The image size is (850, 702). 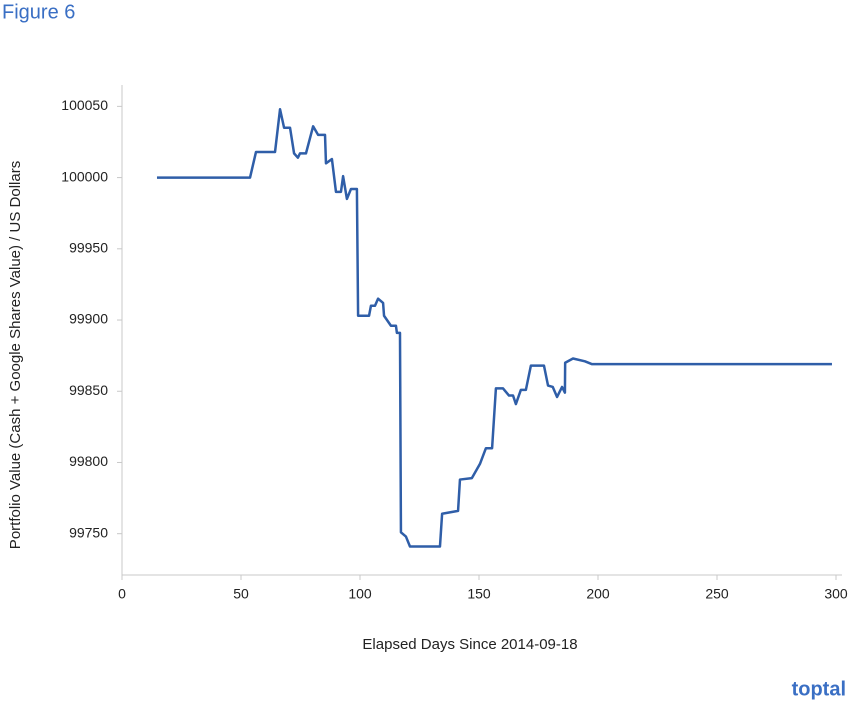 I want to click on y-tick-label: 99900, so click(x=88, y=319).